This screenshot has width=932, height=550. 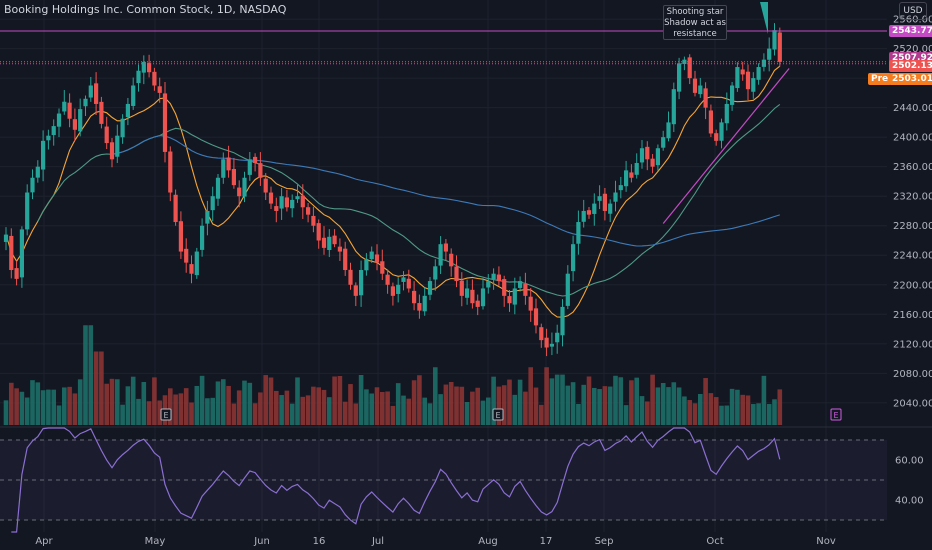 What do you see at coordinates (261, 541) in the screenshot?
I see `x-tick-label: Jun` at bounding box center [261, 541].